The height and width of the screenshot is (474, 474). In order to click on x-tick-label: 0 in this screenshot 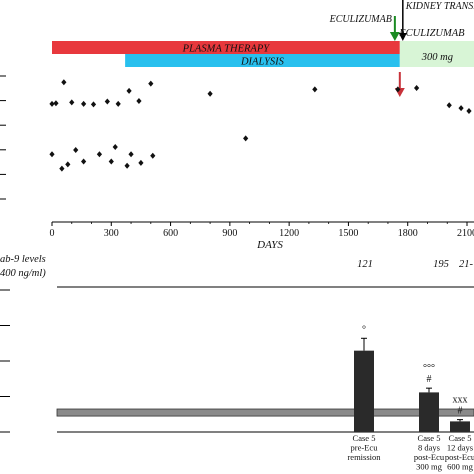, I will do `click(52, 233)`.